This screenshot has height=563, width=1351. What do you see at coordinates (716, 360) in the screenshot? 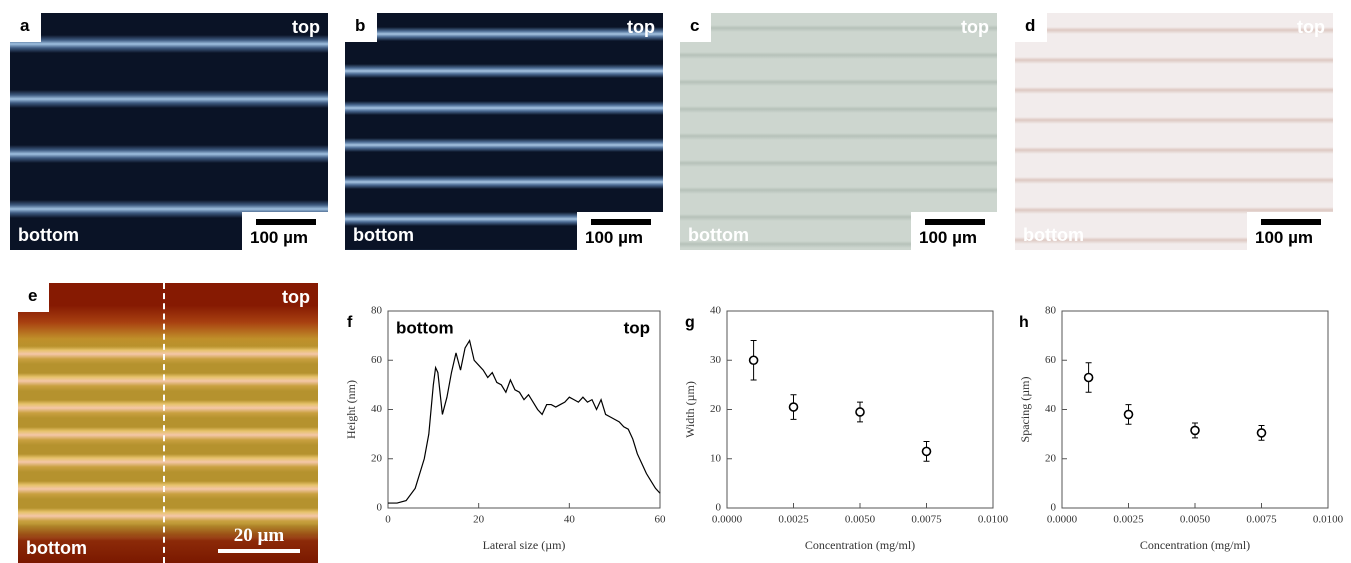
I see `y-tick-label: 30` at bounding box center [716, 360].